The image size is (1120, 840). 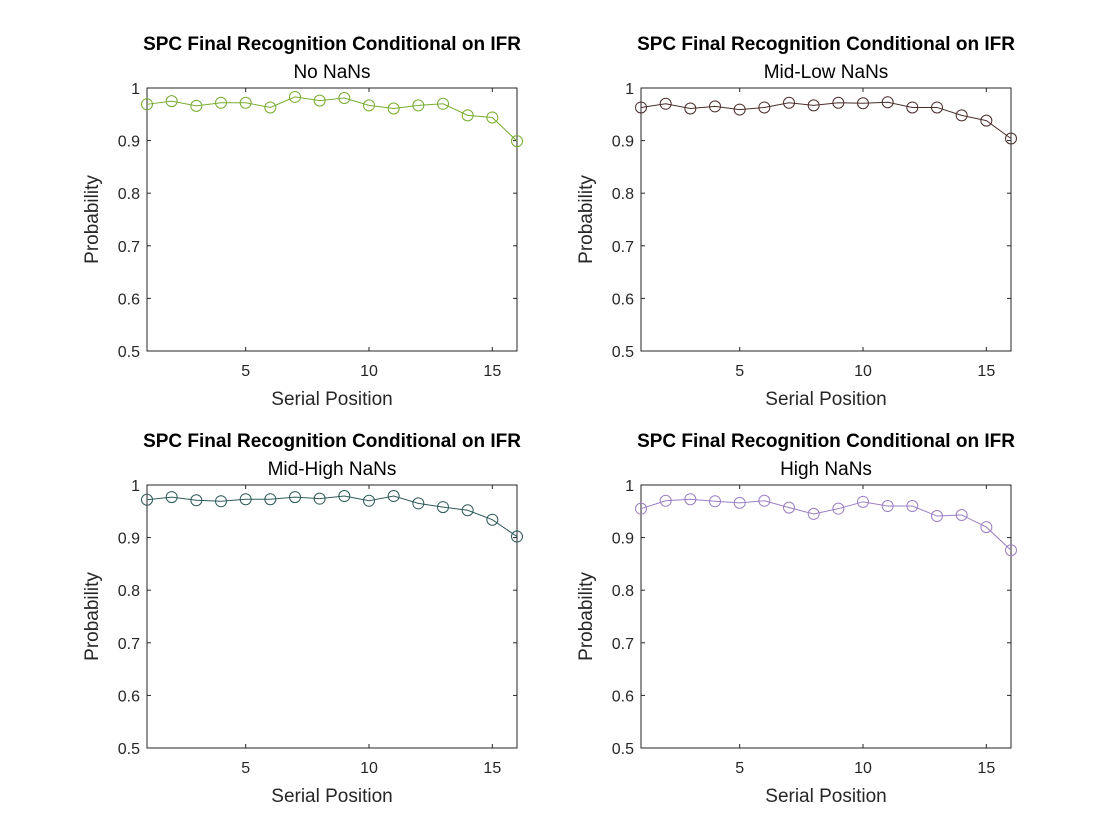 I want to click on x-tick-label: 15, so click(x=986, y=768).